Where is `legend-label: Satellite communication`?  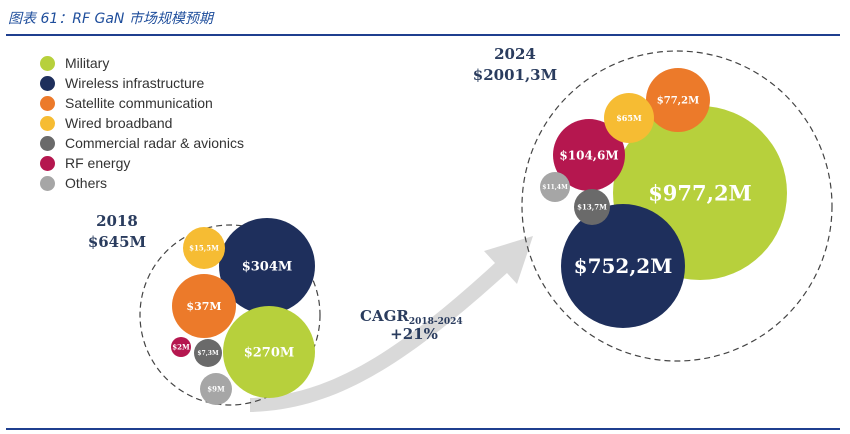 legend-label: Satellite communication is located at coordinates (139, 103).